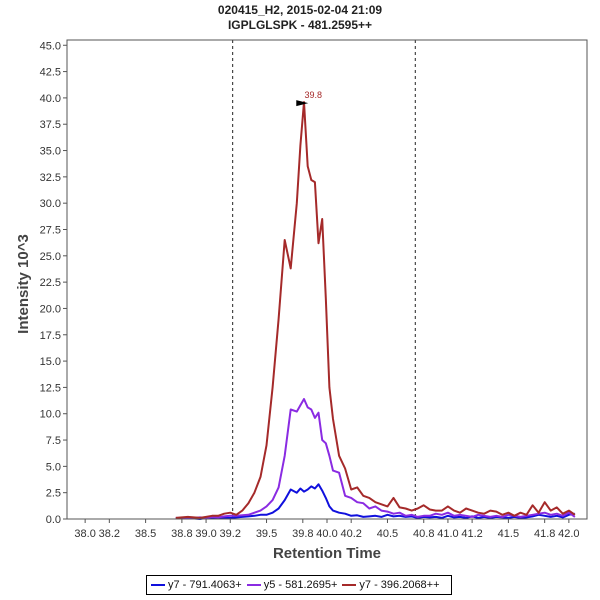 The height and width of the screenshot is (600, 600). What do you see at coordinates (266, 534) in the screenshot?
I see `x-tick-label: 39.5` at bounding box center [266, 534].